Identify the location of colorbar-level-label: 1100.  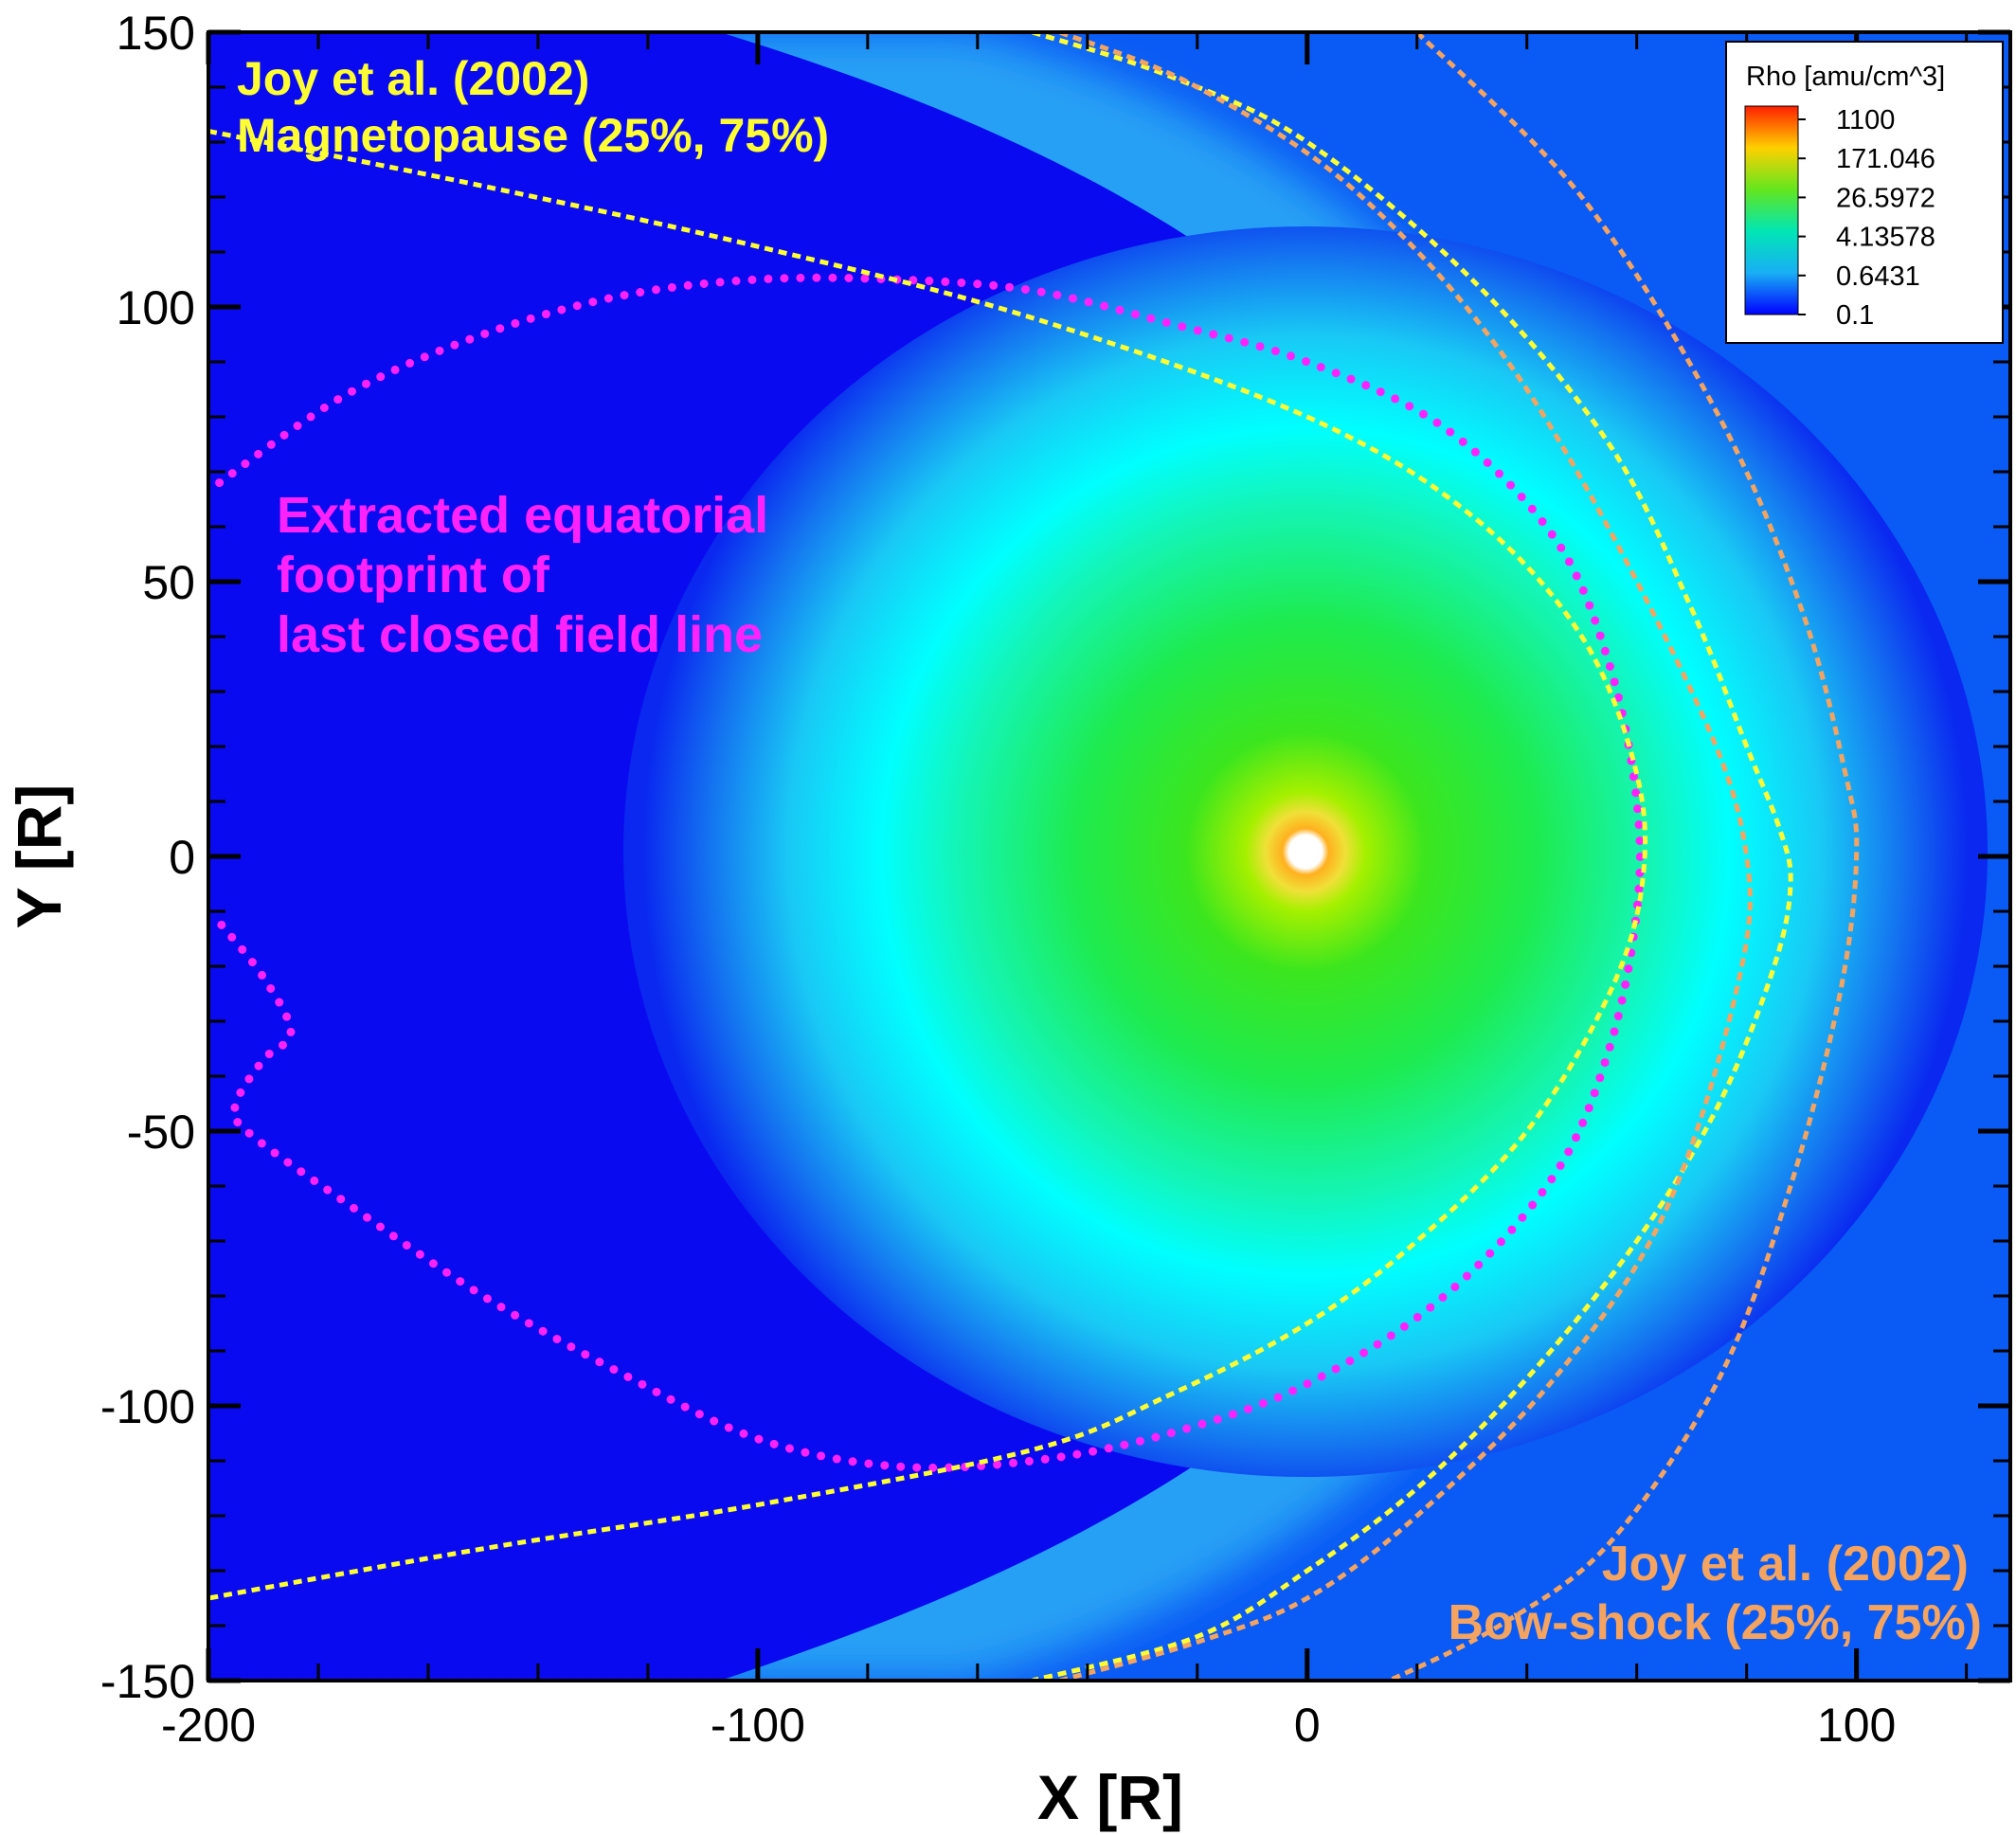
(1865, 120).